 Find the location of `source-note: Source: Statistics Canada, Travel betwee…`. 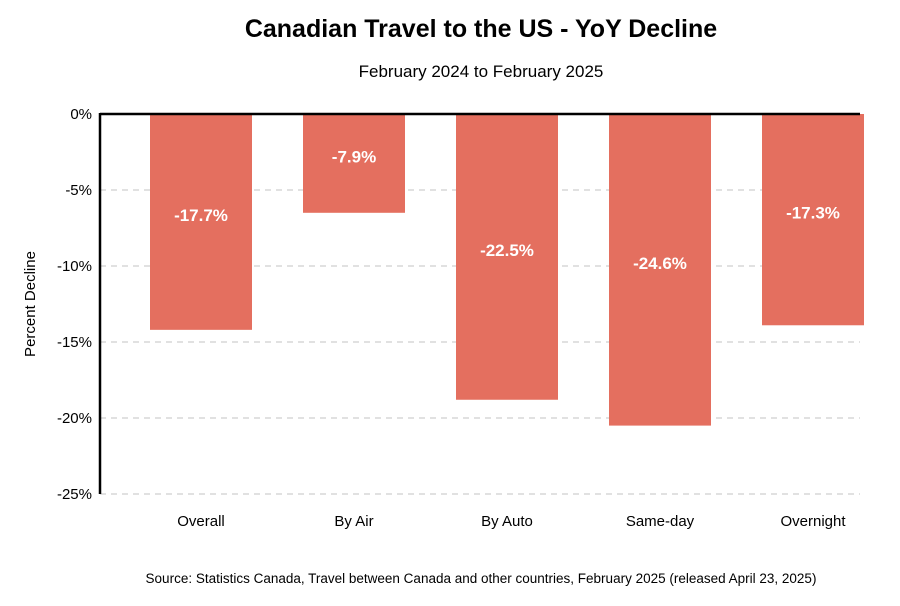

source-note: Source: Statistics Canada, Travel betwee… is located at coordinates (481, 578).